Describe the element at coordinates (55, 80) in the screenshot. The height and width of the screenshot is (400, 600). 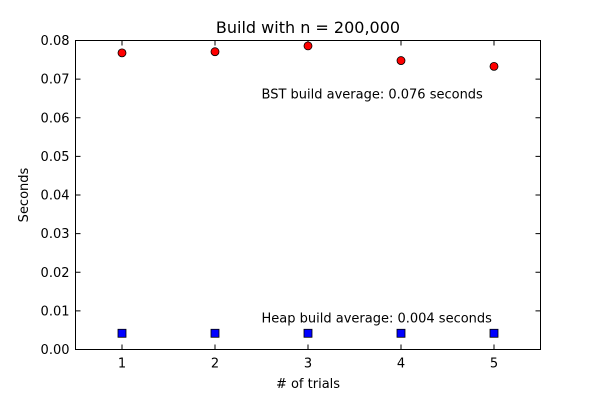
I see `y-tick-label: 0.07` at that location.